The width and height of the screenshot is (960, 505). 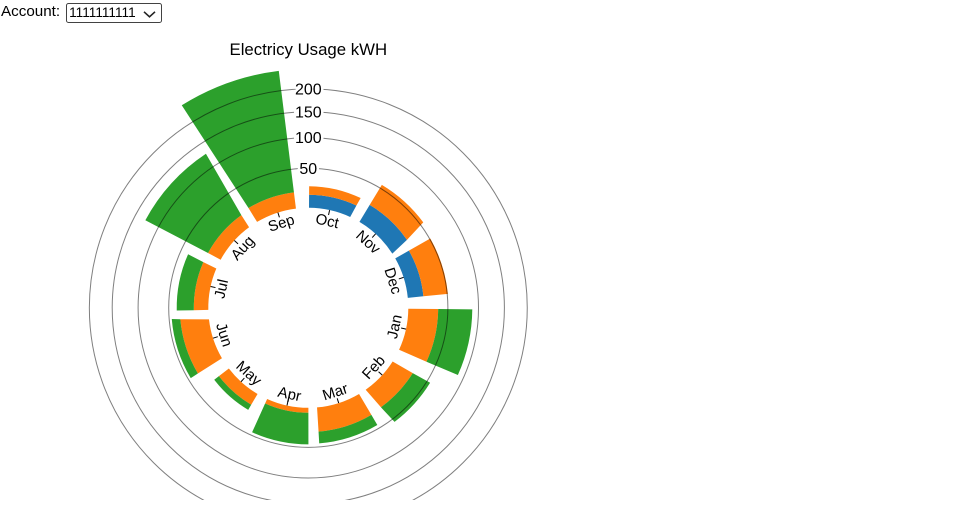 What do you see at coordinates (309, 49) in the screenshot?
I see `svg-text: Electricy Usage kWH` at bounding box center [309, 49].